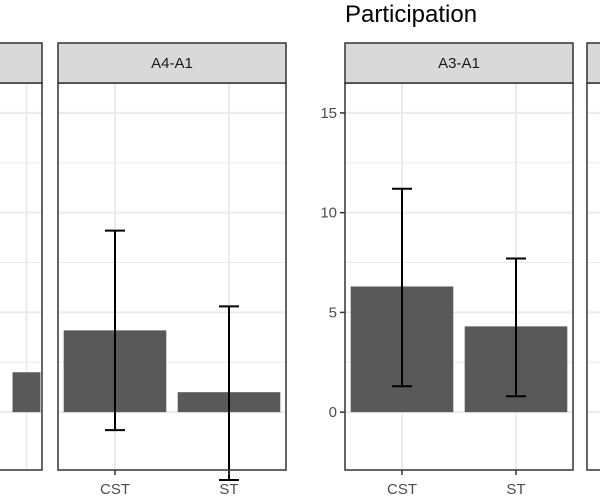 The width and height of the screenshot is (600, 500). I want to click on y-tick-label: 5, so click(333, 312).